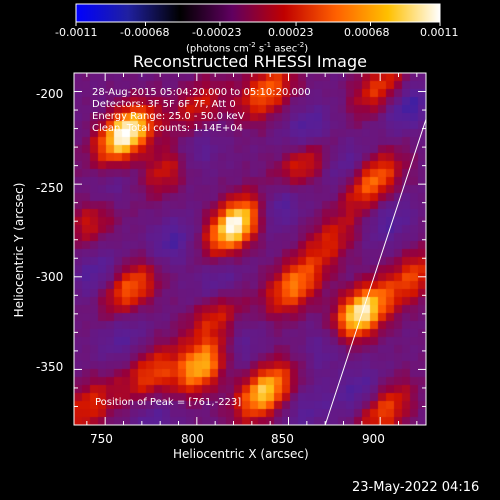 The width and height of the screenshot is (500, 500). Describe the element at coordinates (50, 94) in the screenshot. I see `y-tick-label: -200` at that location.